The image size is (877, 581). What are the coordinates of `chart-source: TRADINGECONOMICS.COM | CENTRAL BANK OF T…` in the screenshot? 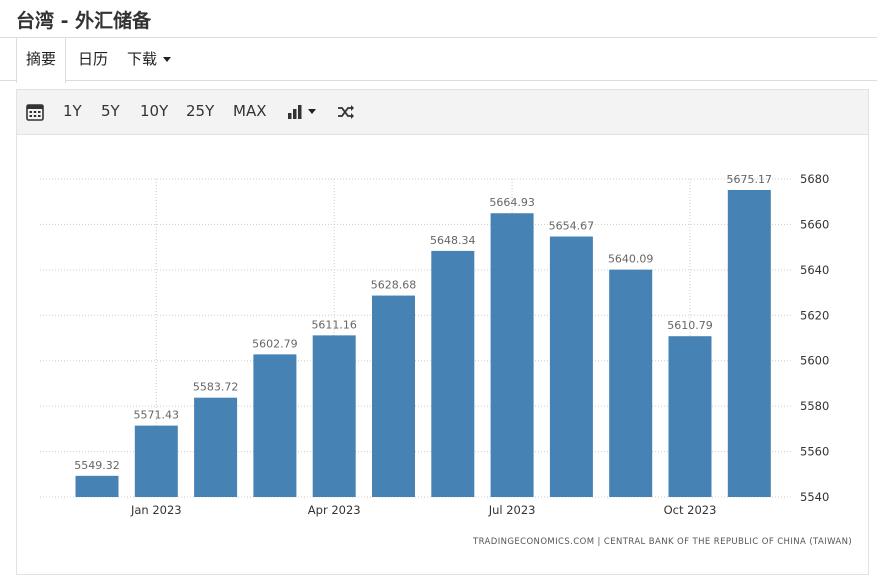 It's located at (663, 542).